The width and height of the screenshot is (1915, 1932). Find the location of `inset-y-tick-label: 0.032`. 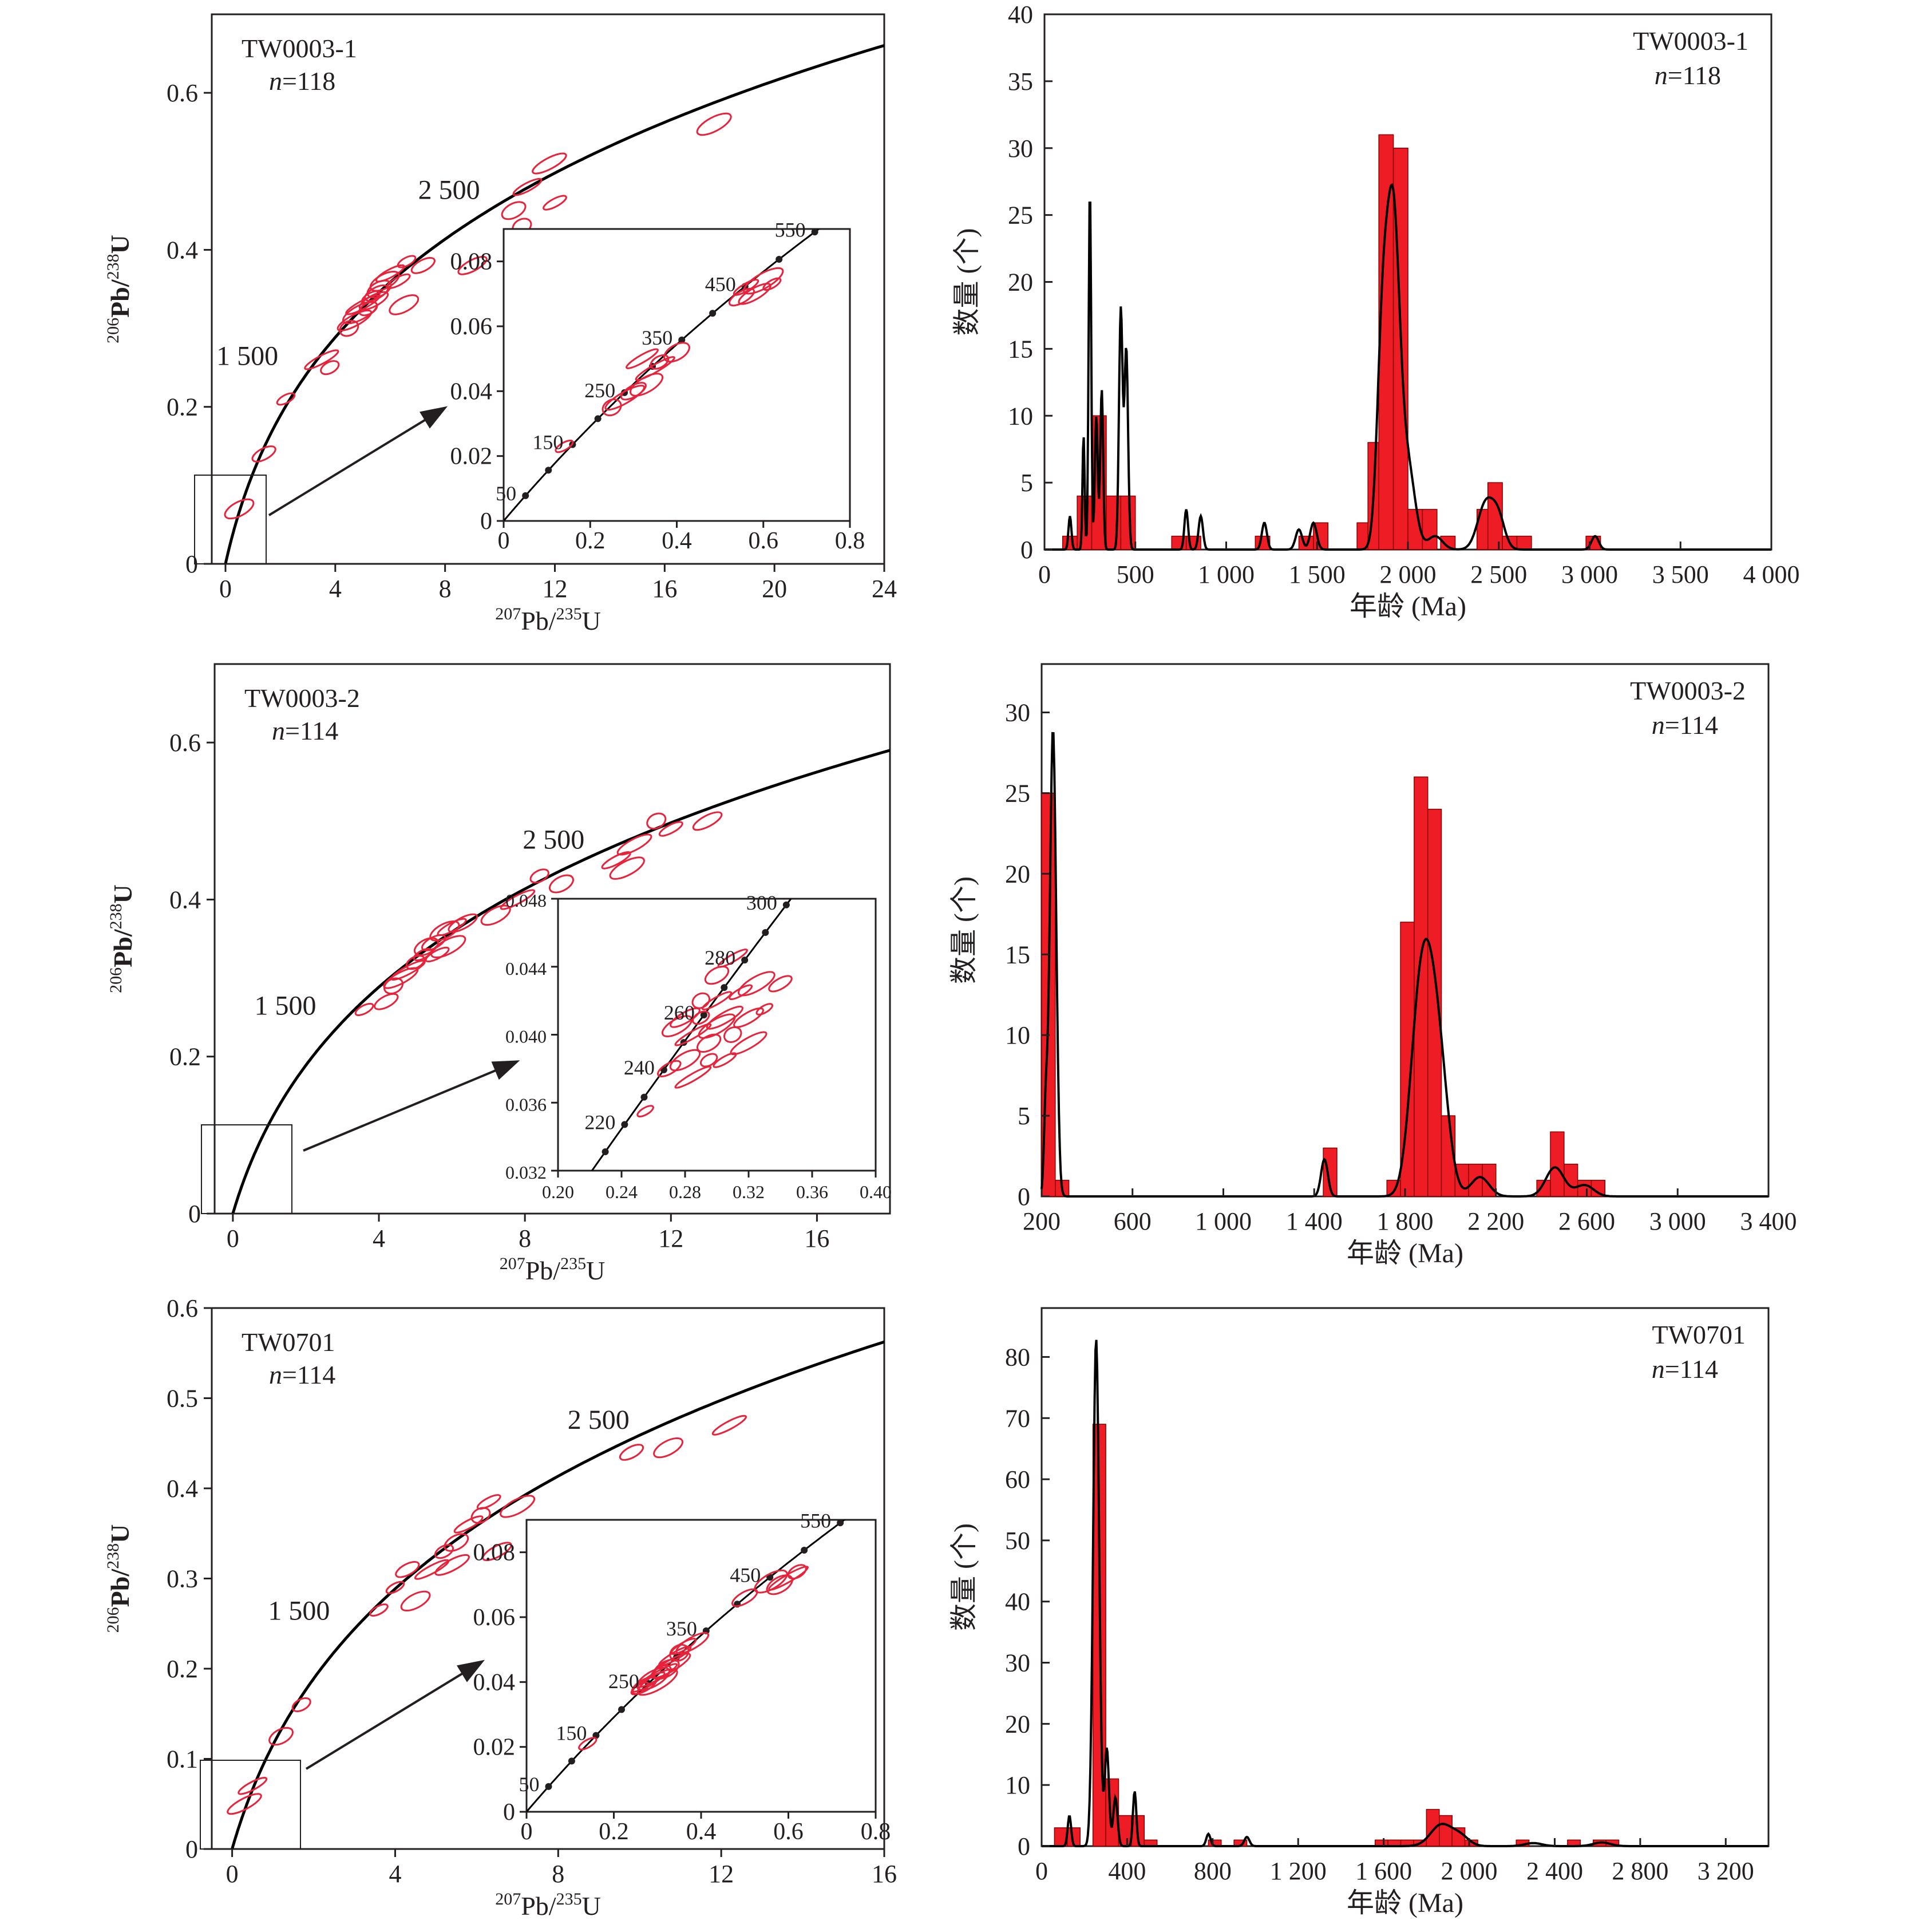

inset-y-tick-label: 0.032 is located at coordinates (526, 1172).